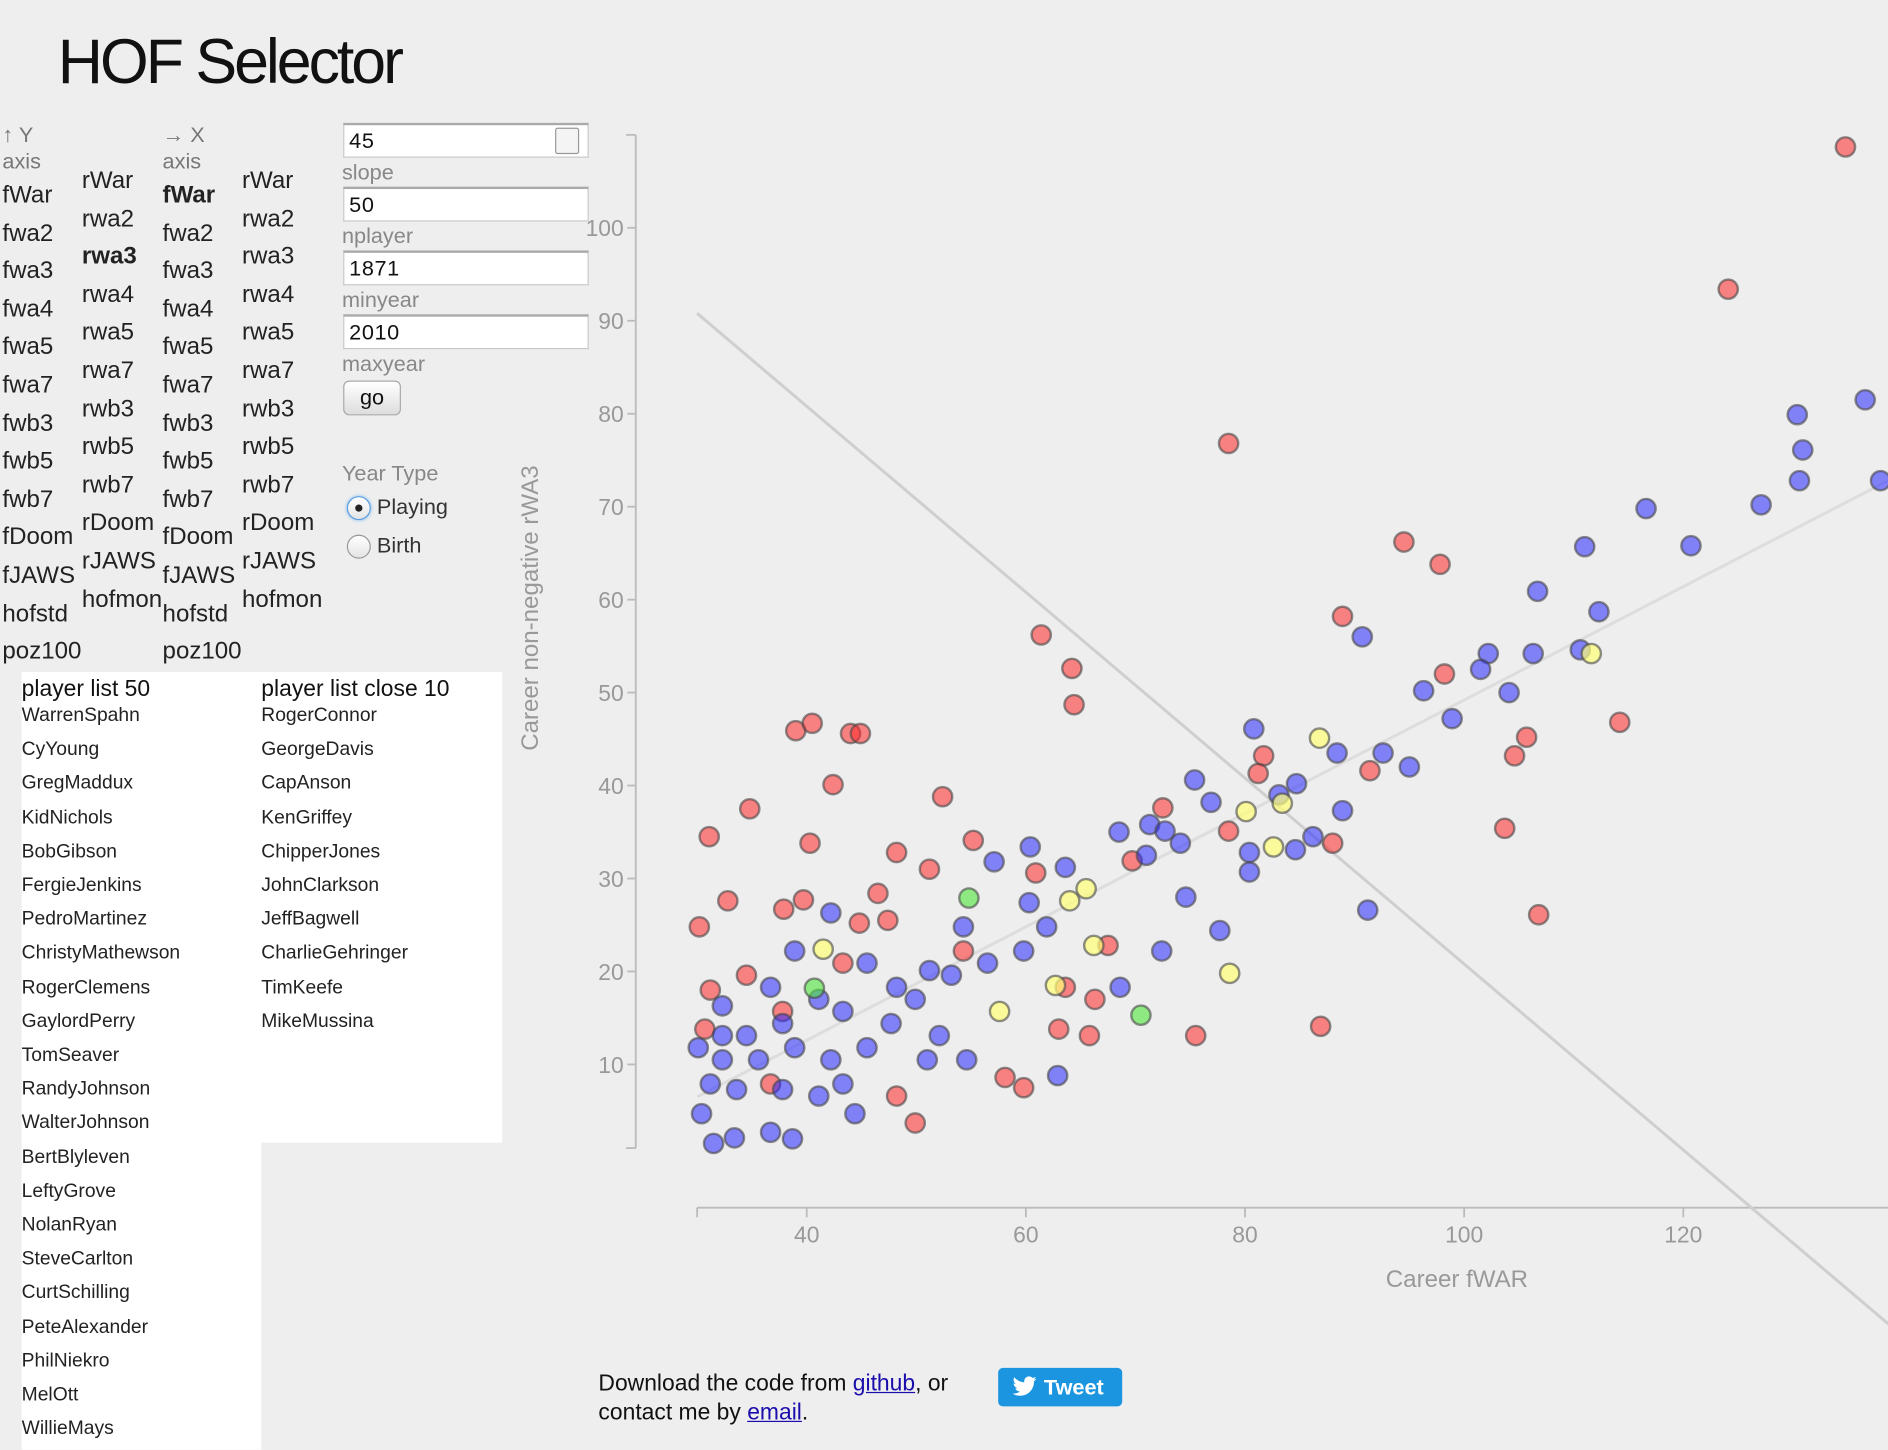 The image size is (1888, 1450). What do you see at coordinates (334, 953) in the screenshot?
I see `player-name: CharlieGehringer` at bounding box center [334, 953].